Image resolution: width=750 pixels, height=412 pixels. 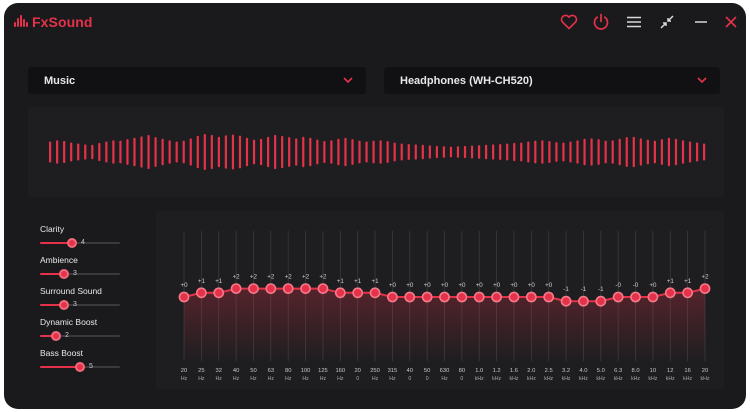 I want to click on audio-waveform, so click(x=377, y=152).